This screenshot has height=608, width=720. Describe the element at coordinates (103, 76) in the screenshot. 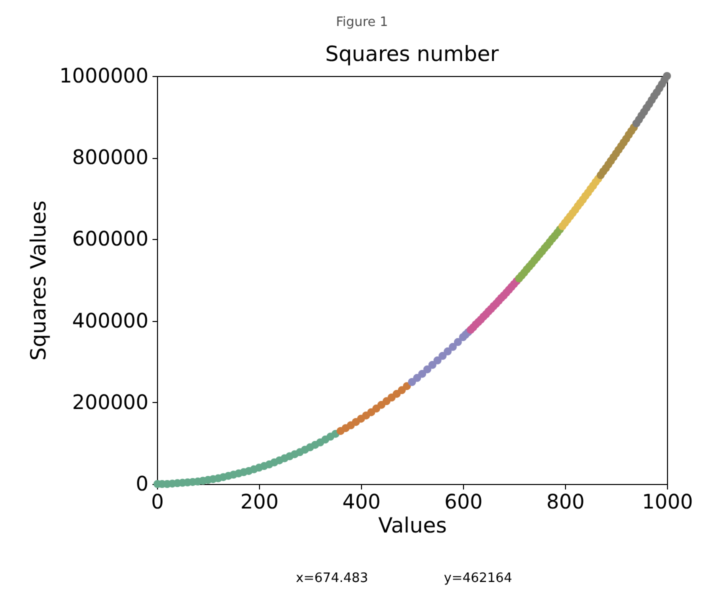

I see `y-tick-label: 1000000` at that location.